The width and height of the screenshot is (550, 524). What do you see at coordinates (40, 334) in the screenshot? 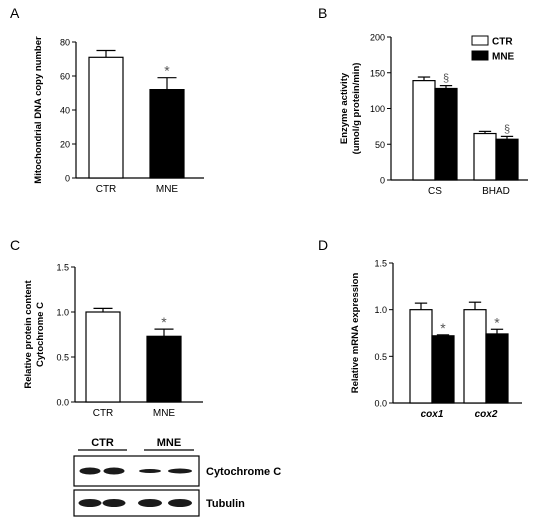
I see `y-axis-label-line: Cytochrome C` at bounding box center [40, 334].